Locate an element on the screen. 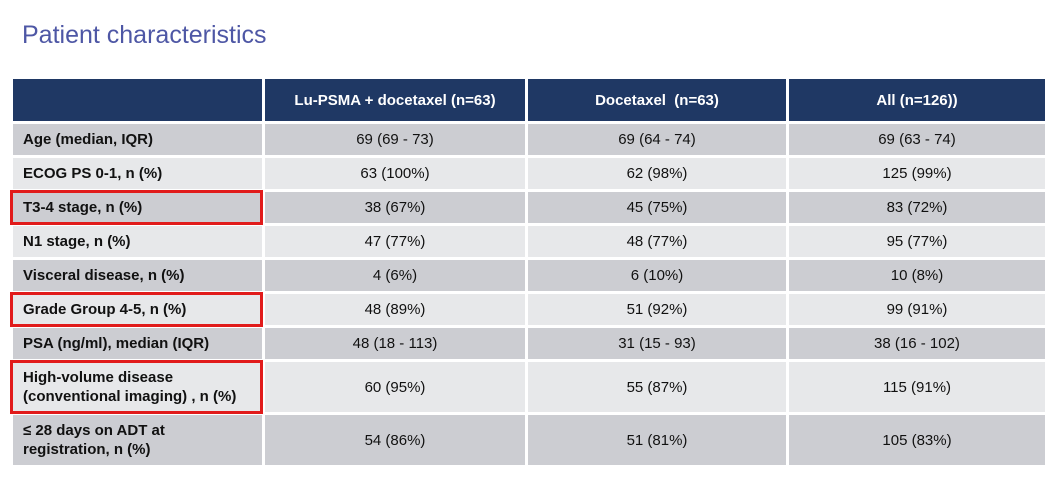 This screenshot has height=492, width=1054. cell-value: 69 (63 - 74) is located at coordinates (917, 139).